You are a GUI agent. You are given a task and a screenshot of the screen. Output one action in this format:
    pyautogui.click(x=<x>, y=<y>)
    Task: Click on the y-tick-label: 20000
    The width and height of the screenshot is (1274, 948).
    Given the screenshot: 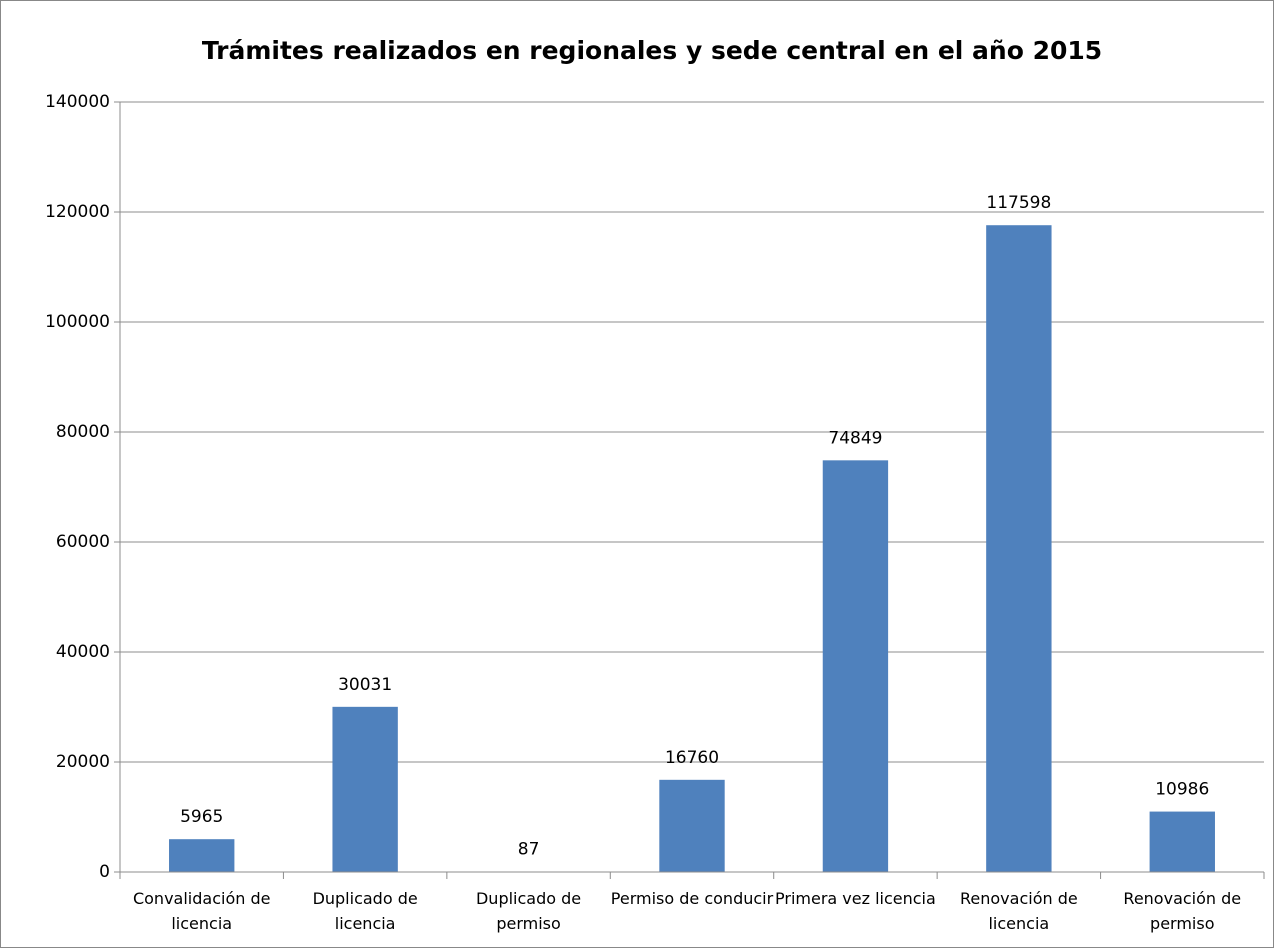 What is the action you would take?
    pyautogui.click(x=83, y=762)
    